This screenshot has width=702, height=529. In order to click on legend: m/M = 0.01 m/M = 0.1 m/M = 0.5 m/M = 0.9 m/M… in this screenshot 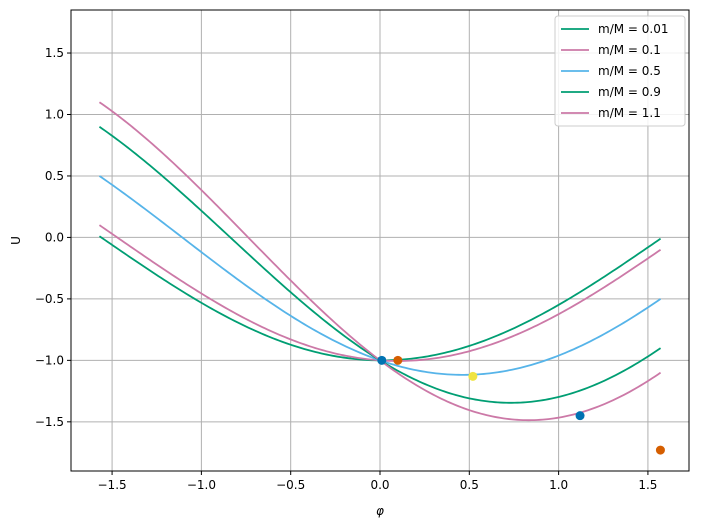, I will do `click(620, 71)`.